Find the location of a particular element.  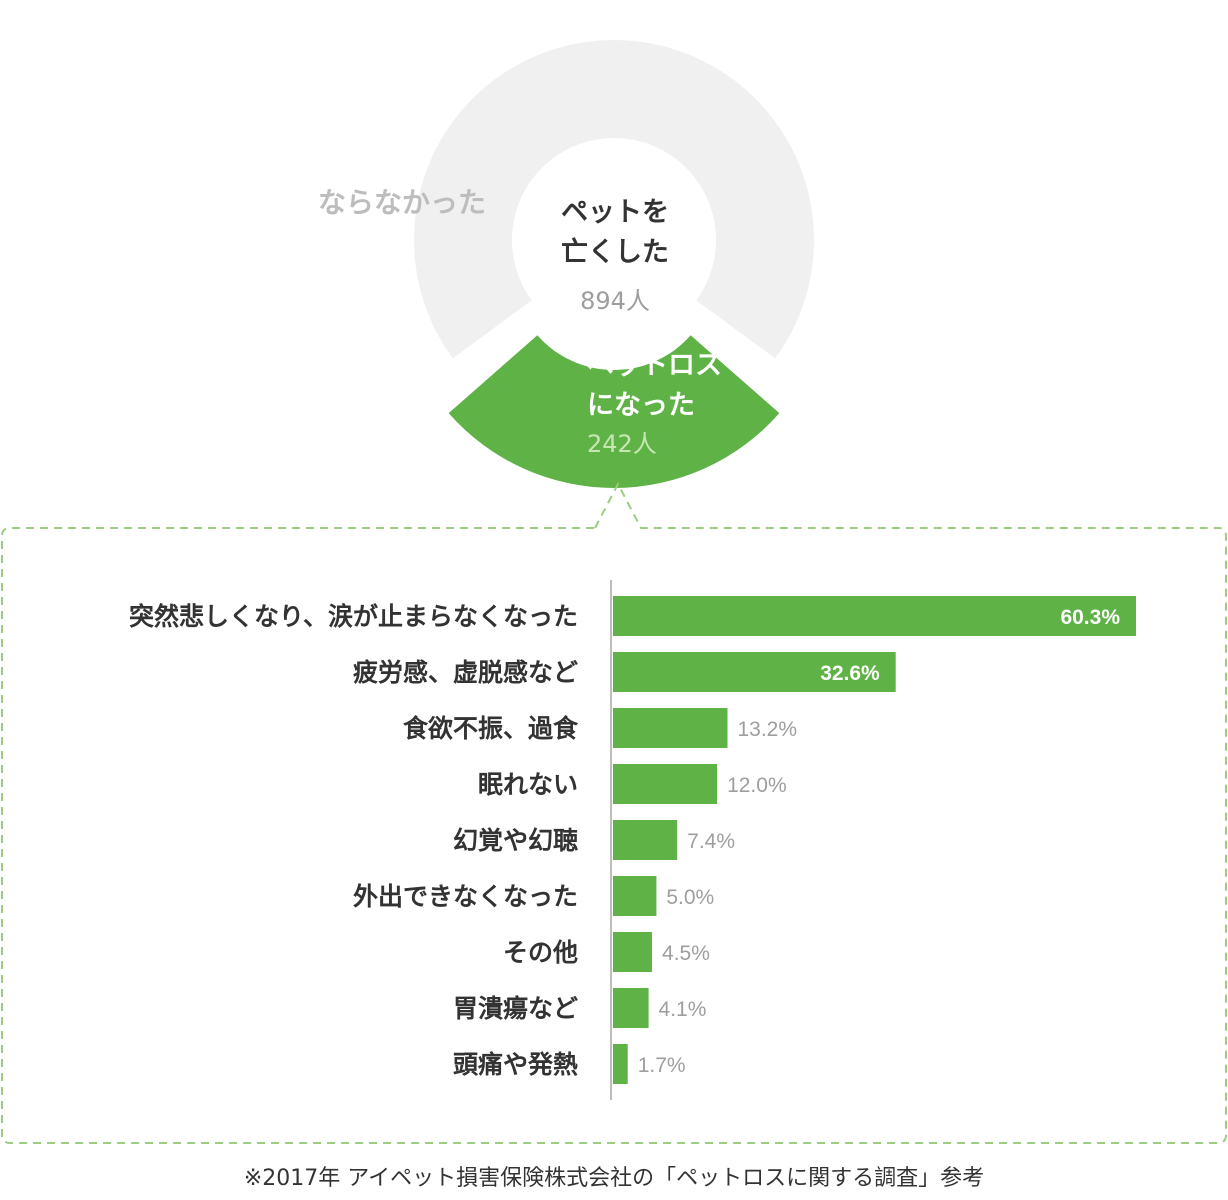

value-label-2: 13.2% is located at coordinates (767, 729).